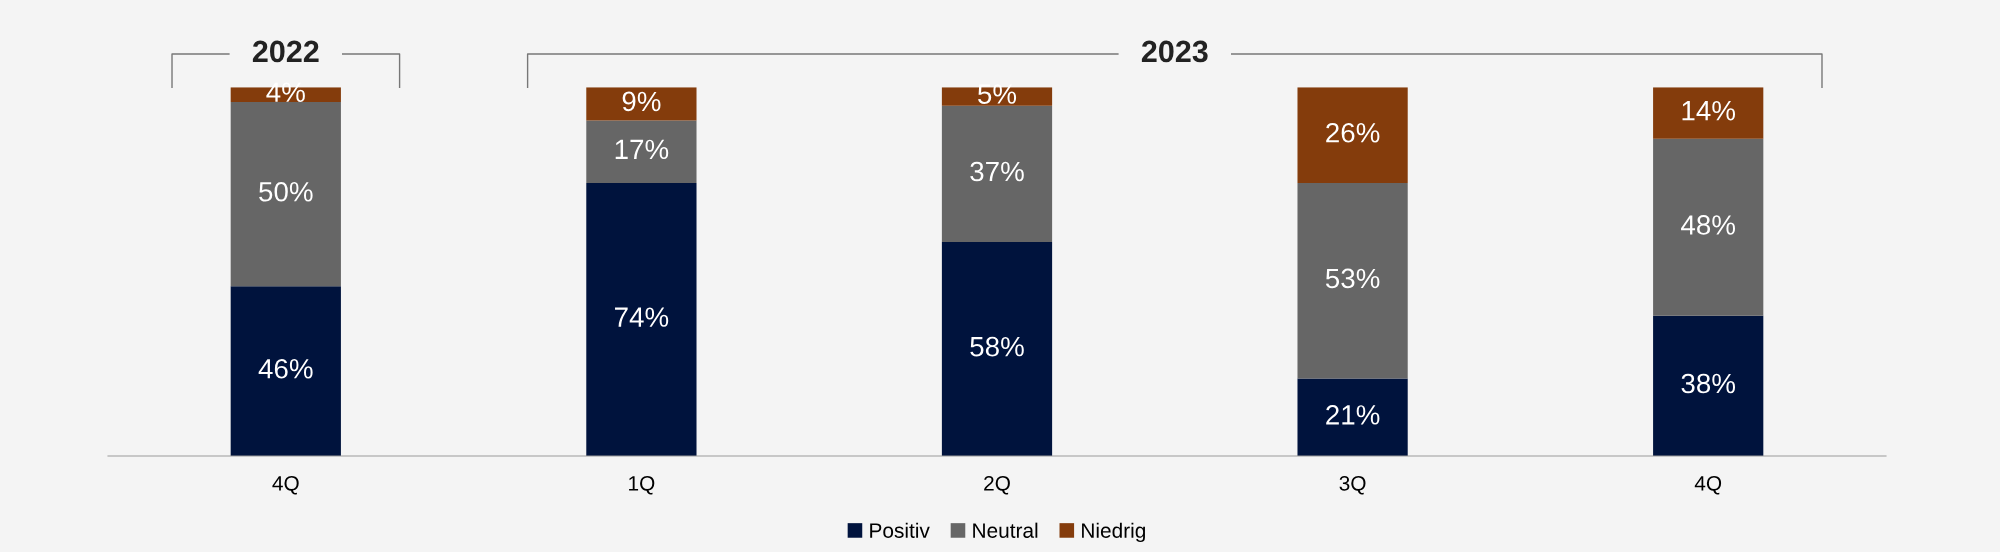 The image size is (2000, 552). Describe the element at coordinates (997, 94) in the screenshot. I see `data-label: 5%` at that location.